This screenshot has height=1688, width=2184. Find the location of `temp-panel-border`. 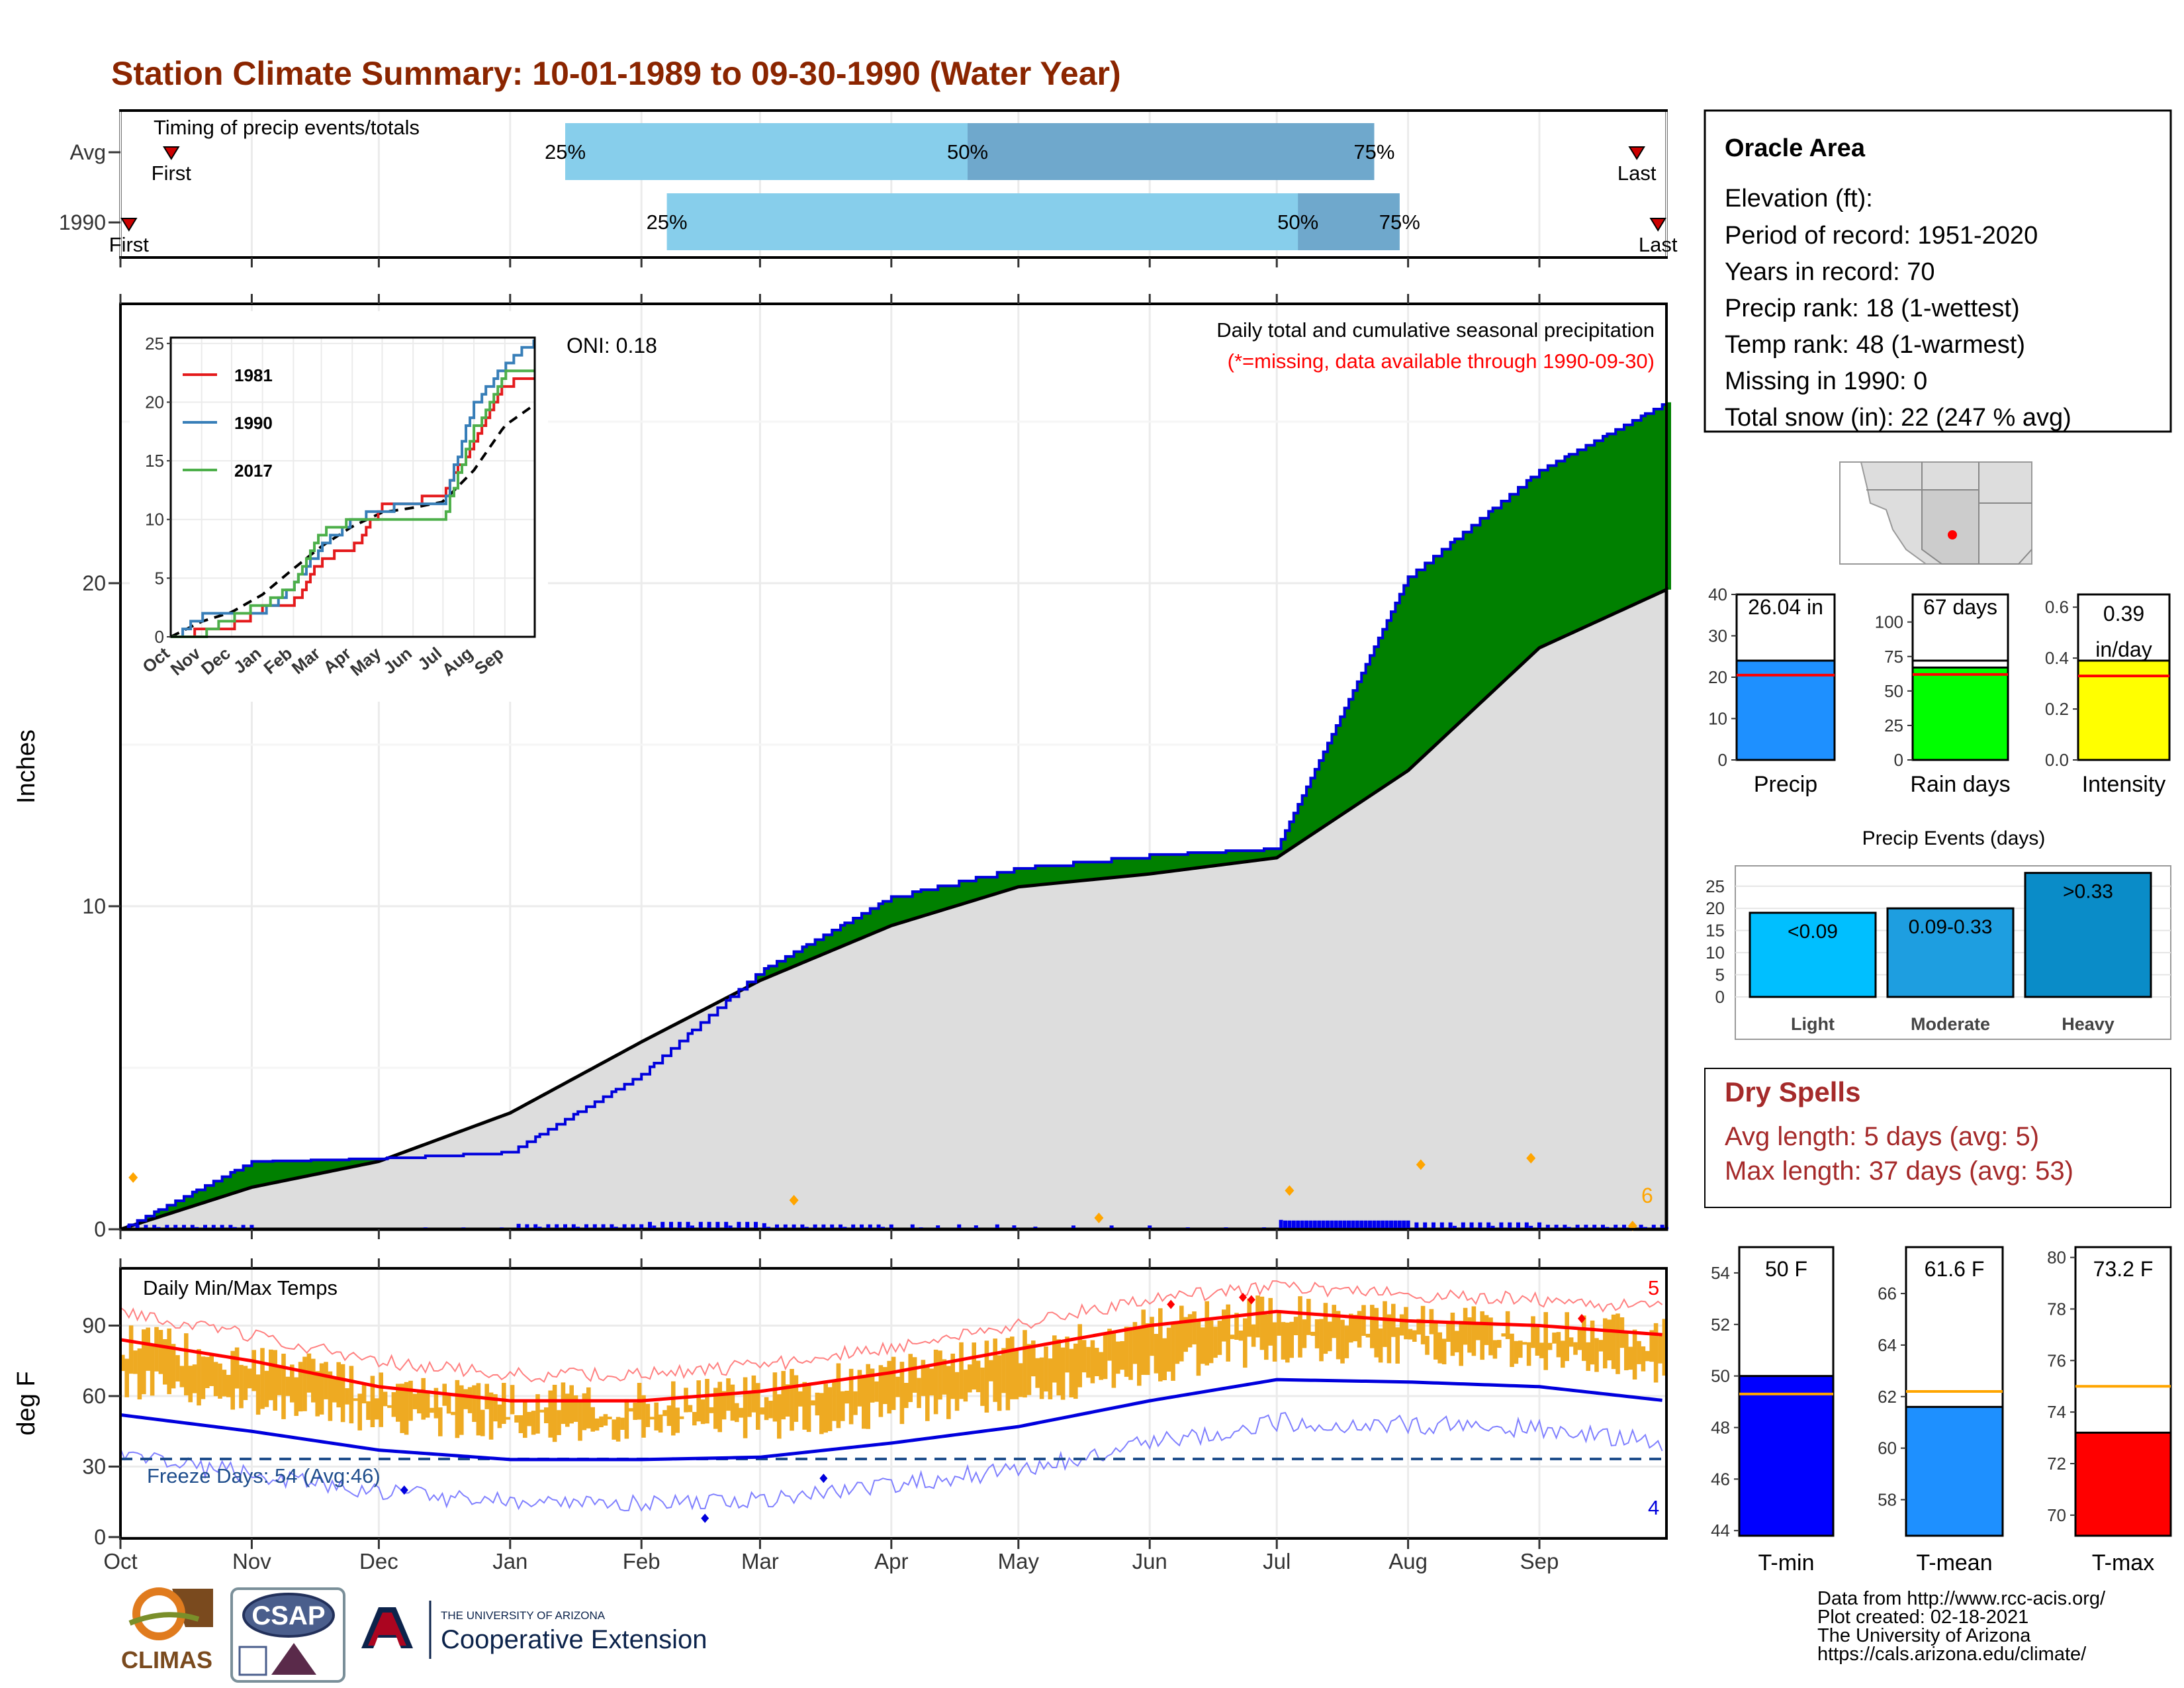

temp-panel-border is located at coordinates (893, 1403).